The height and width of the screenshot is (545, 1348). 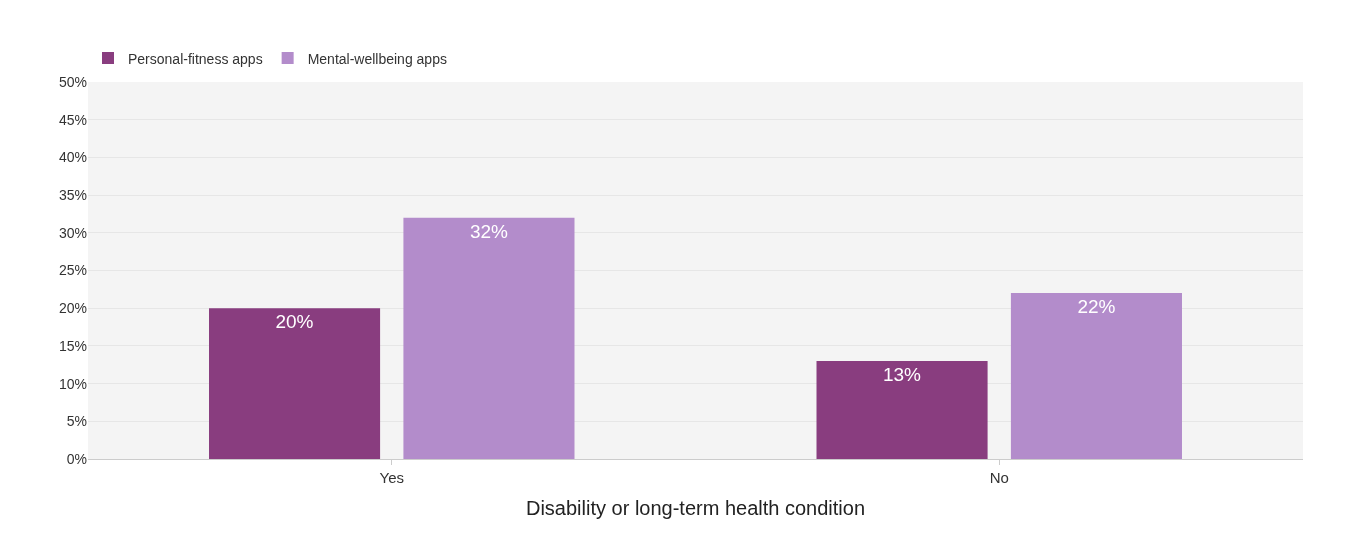 What do you see at coordinates (377, 58) in the screenshot?
I see `legend-label: Mental-wellbeing apps` at bounding box center [377, 58].